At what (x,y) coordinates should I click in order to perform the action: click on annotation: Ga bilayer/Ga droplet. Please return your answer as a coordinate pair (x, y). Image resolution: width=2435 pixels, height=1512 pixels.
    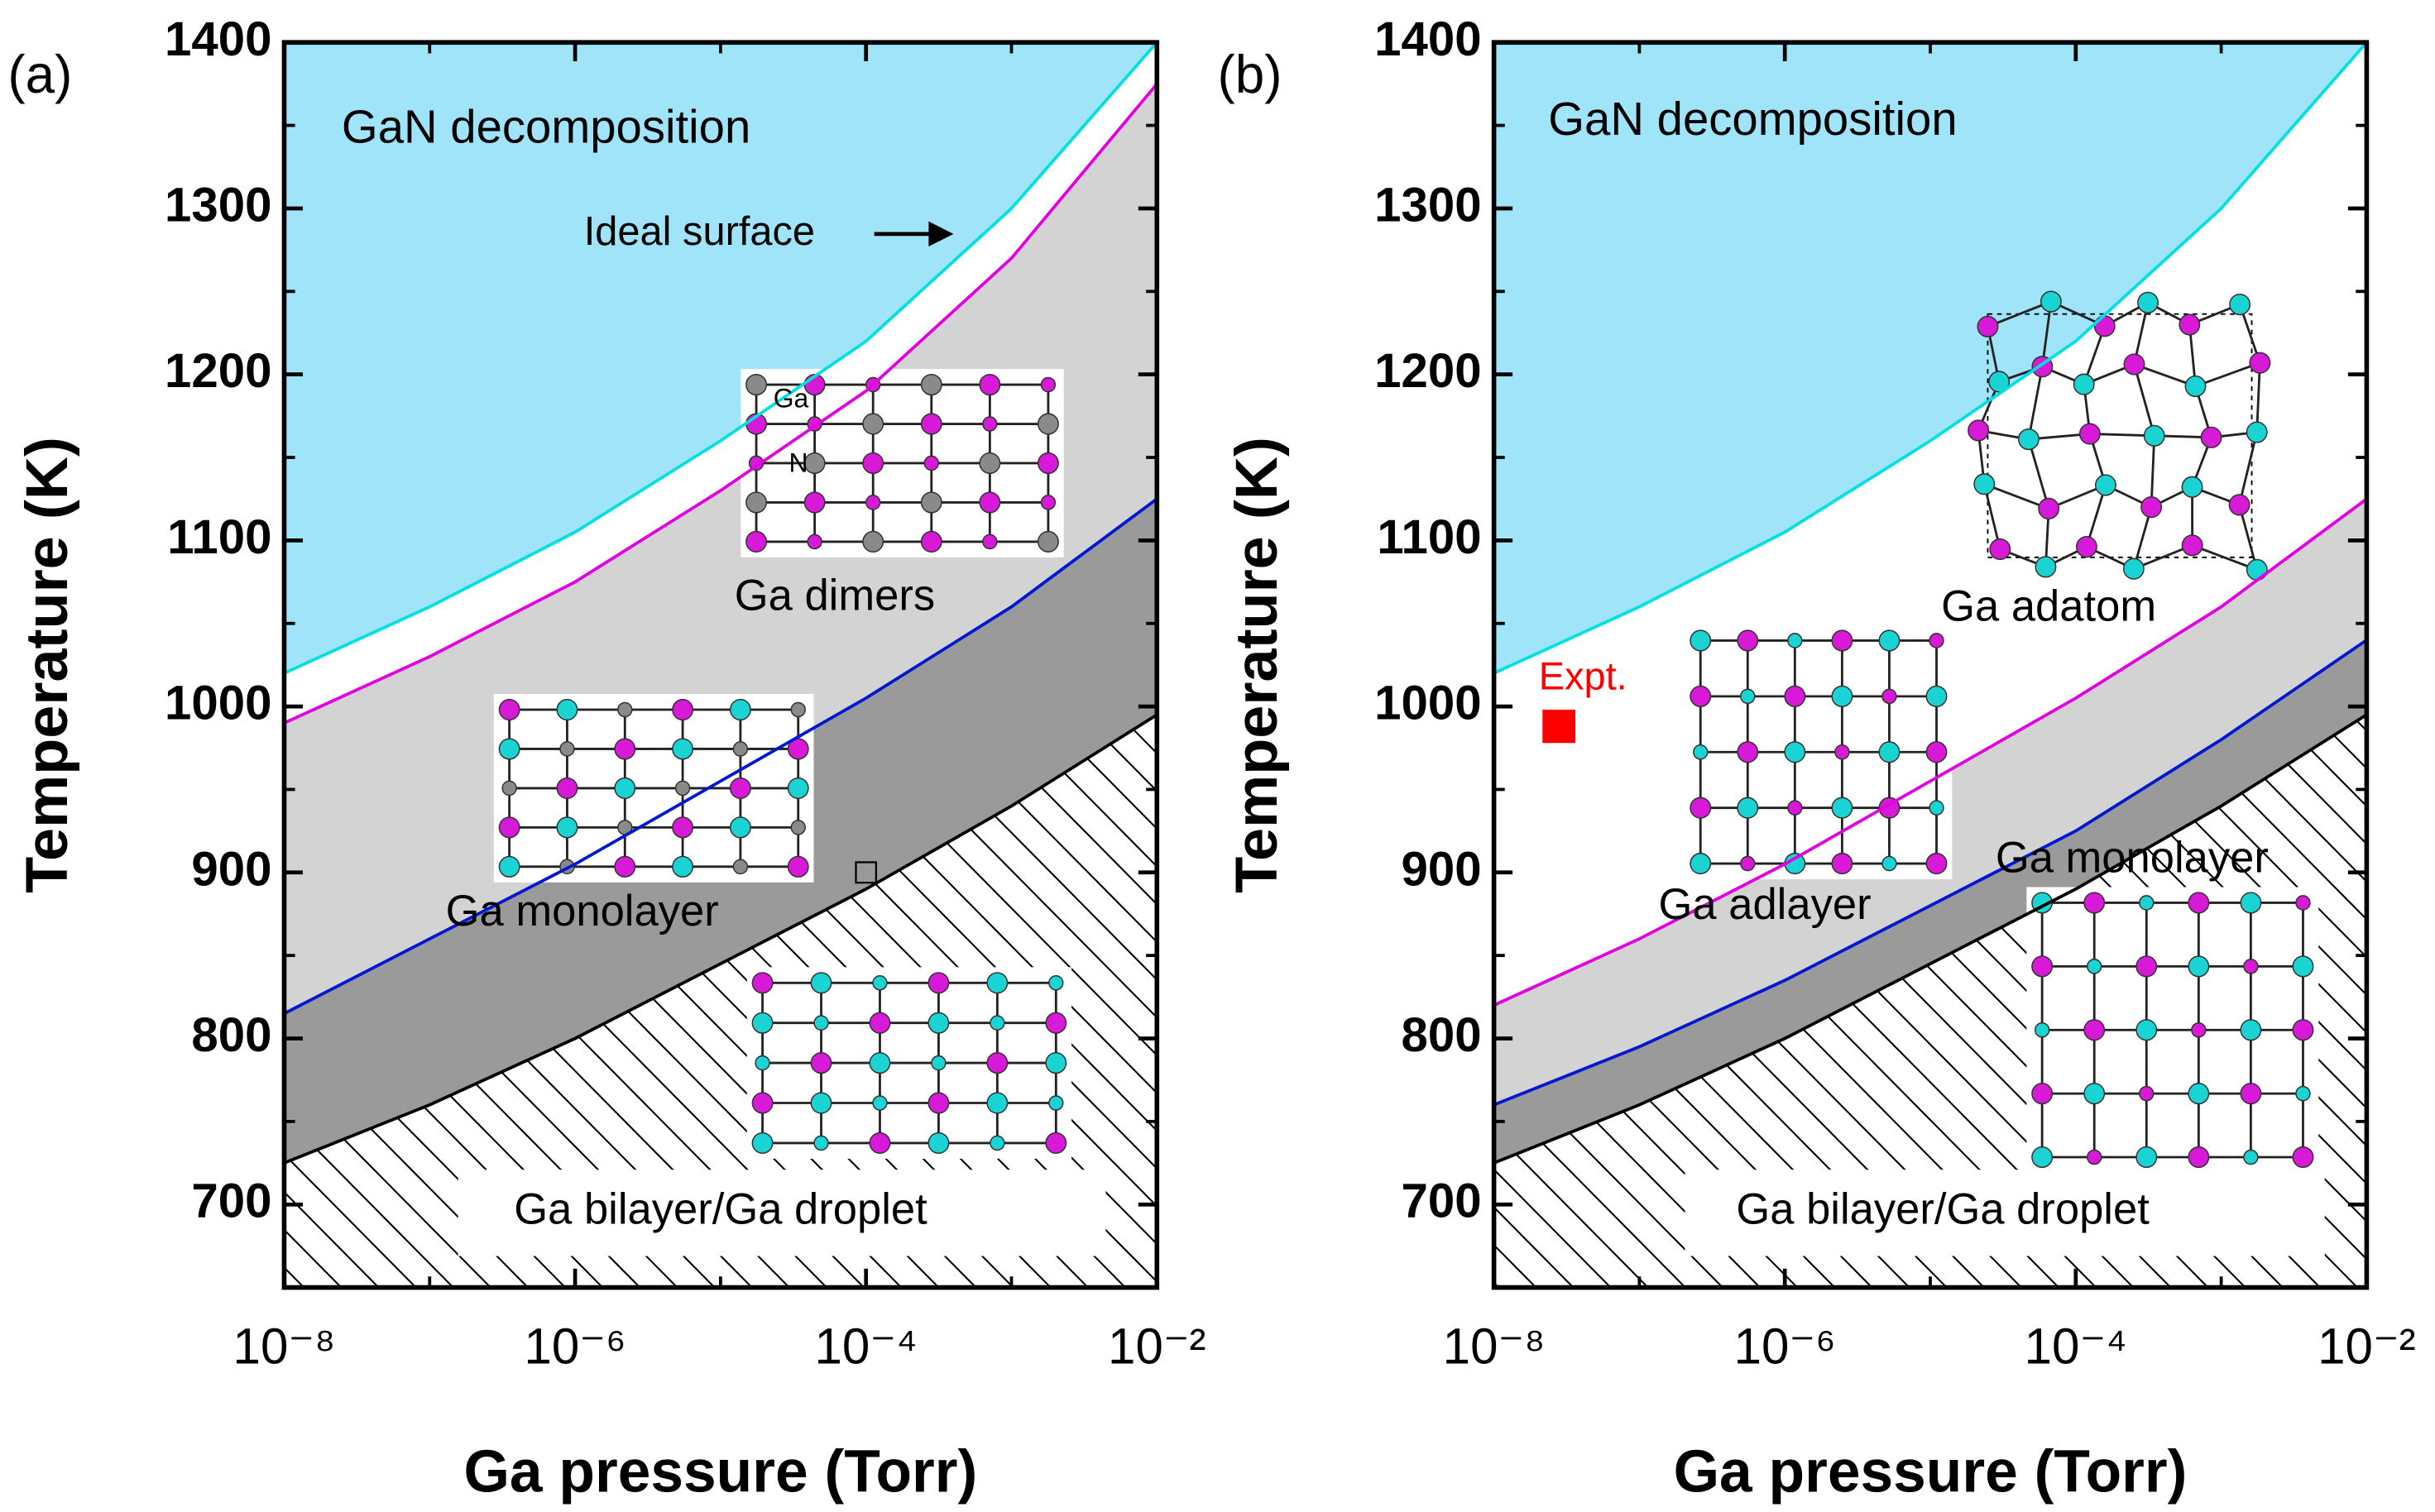
    Looking at the image, I should click on (721, 1208).